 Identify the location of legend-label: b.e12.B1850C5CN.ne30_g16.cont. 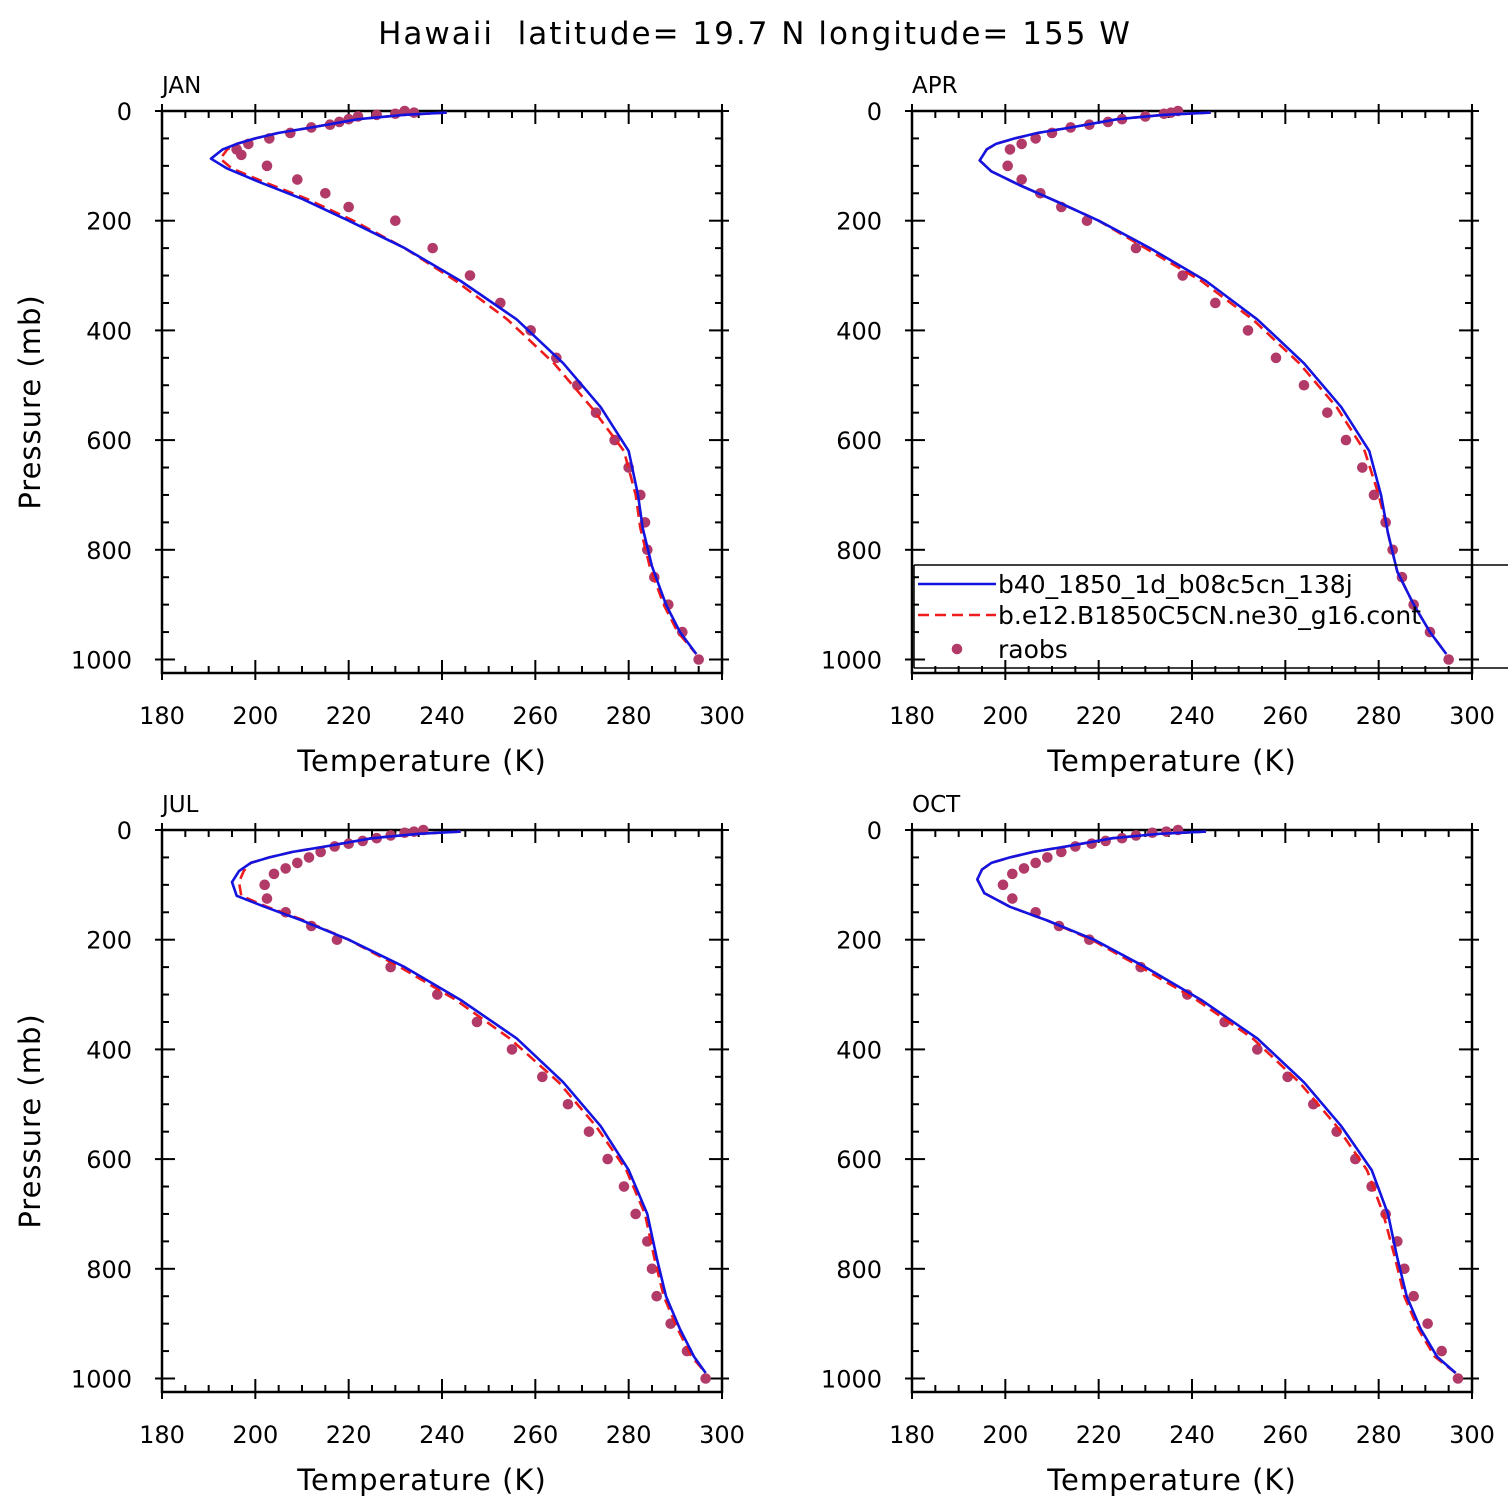
(1209, 615).